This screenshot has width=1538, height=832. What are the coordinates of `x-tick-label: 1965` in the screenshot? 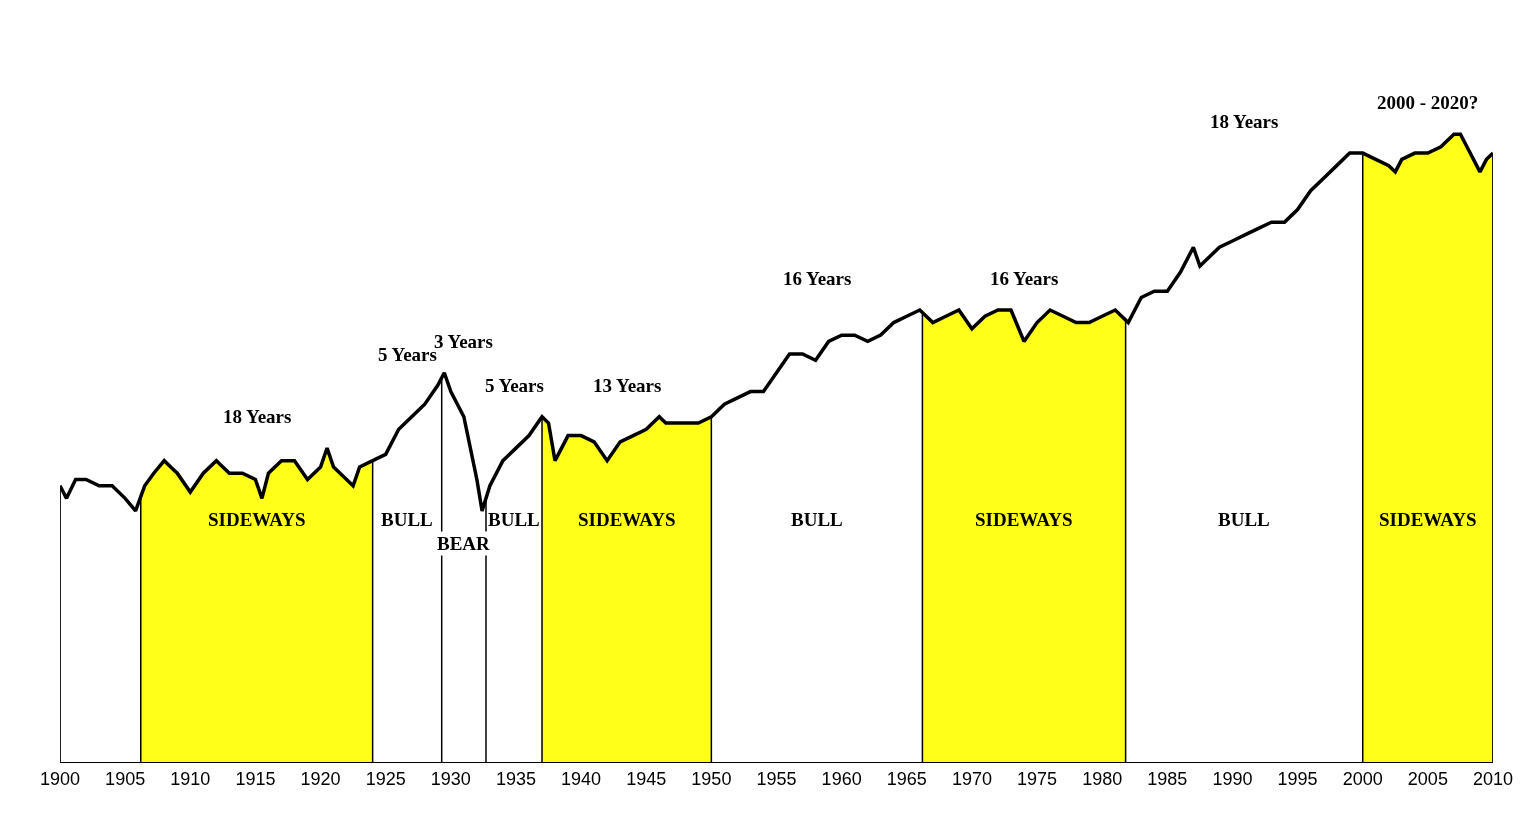 It's located at (906, 778).